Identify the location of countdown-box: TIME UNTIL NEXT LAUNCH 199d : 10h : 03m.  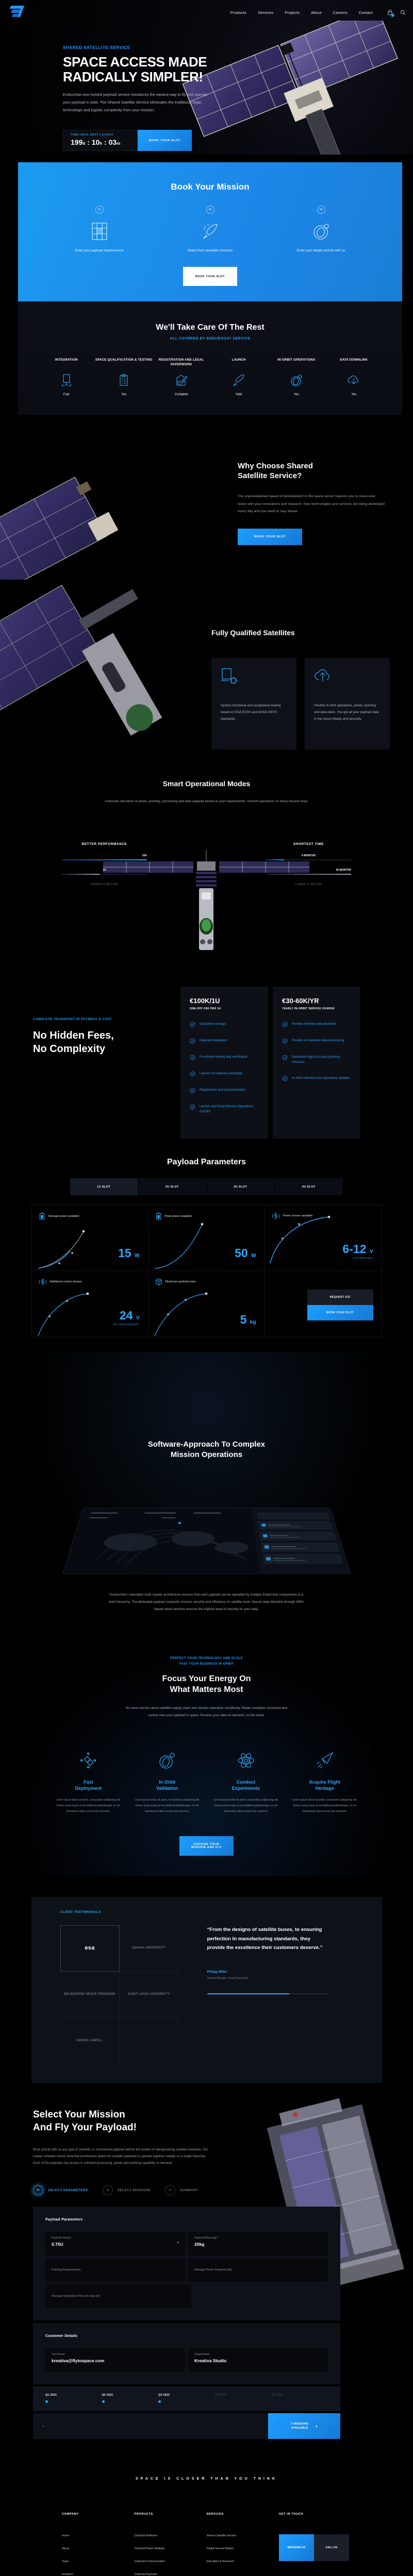
(100, 140).